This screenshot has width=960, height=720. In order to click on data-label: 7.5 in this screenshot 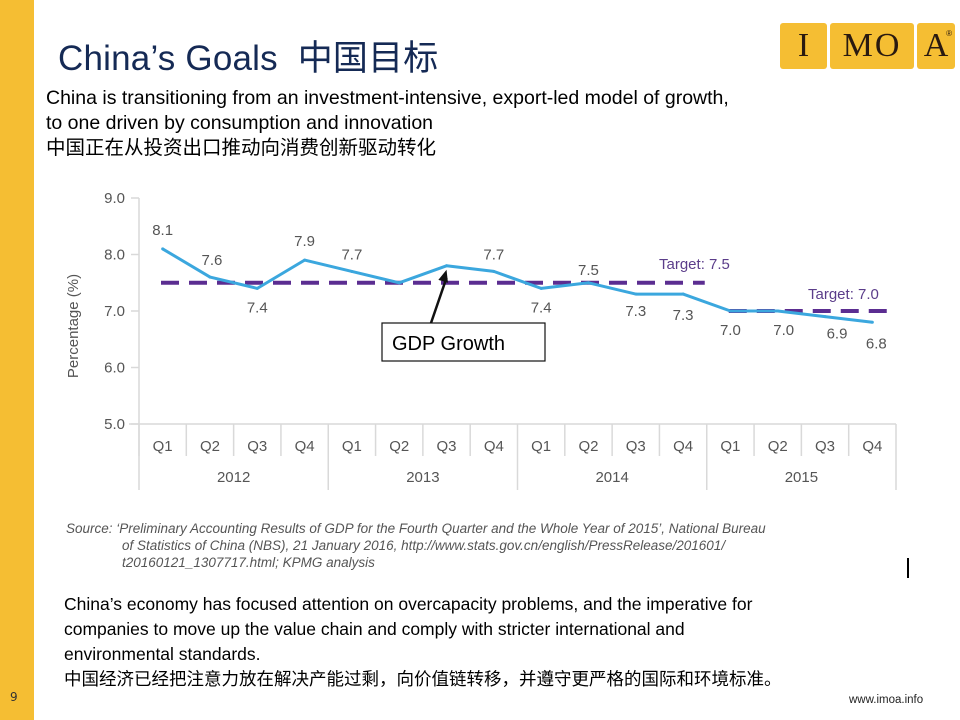, I will do `click(588, 270)`.